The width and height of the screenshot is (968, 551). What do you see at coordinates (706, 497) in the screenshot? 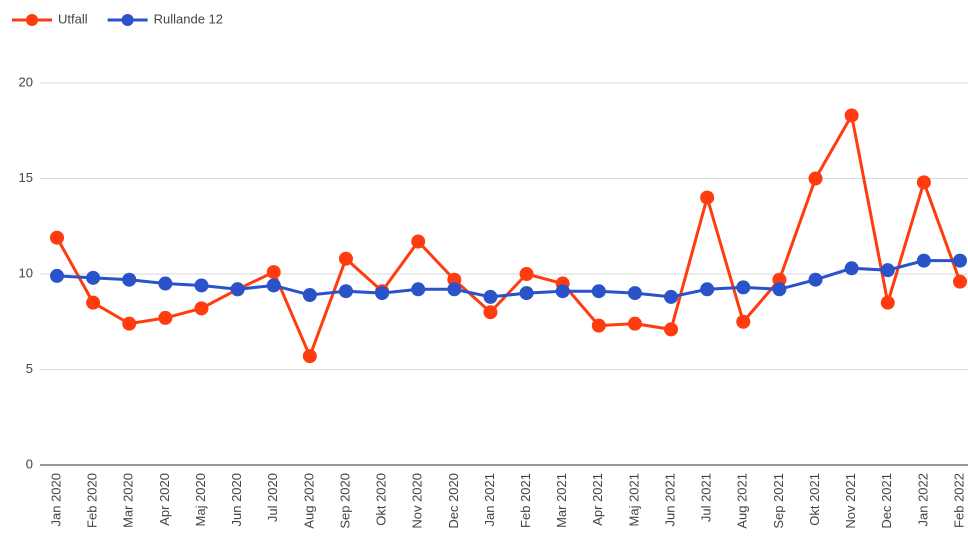
I see `x-tick-label: Jul 2021` at bounding box center [706, 497].